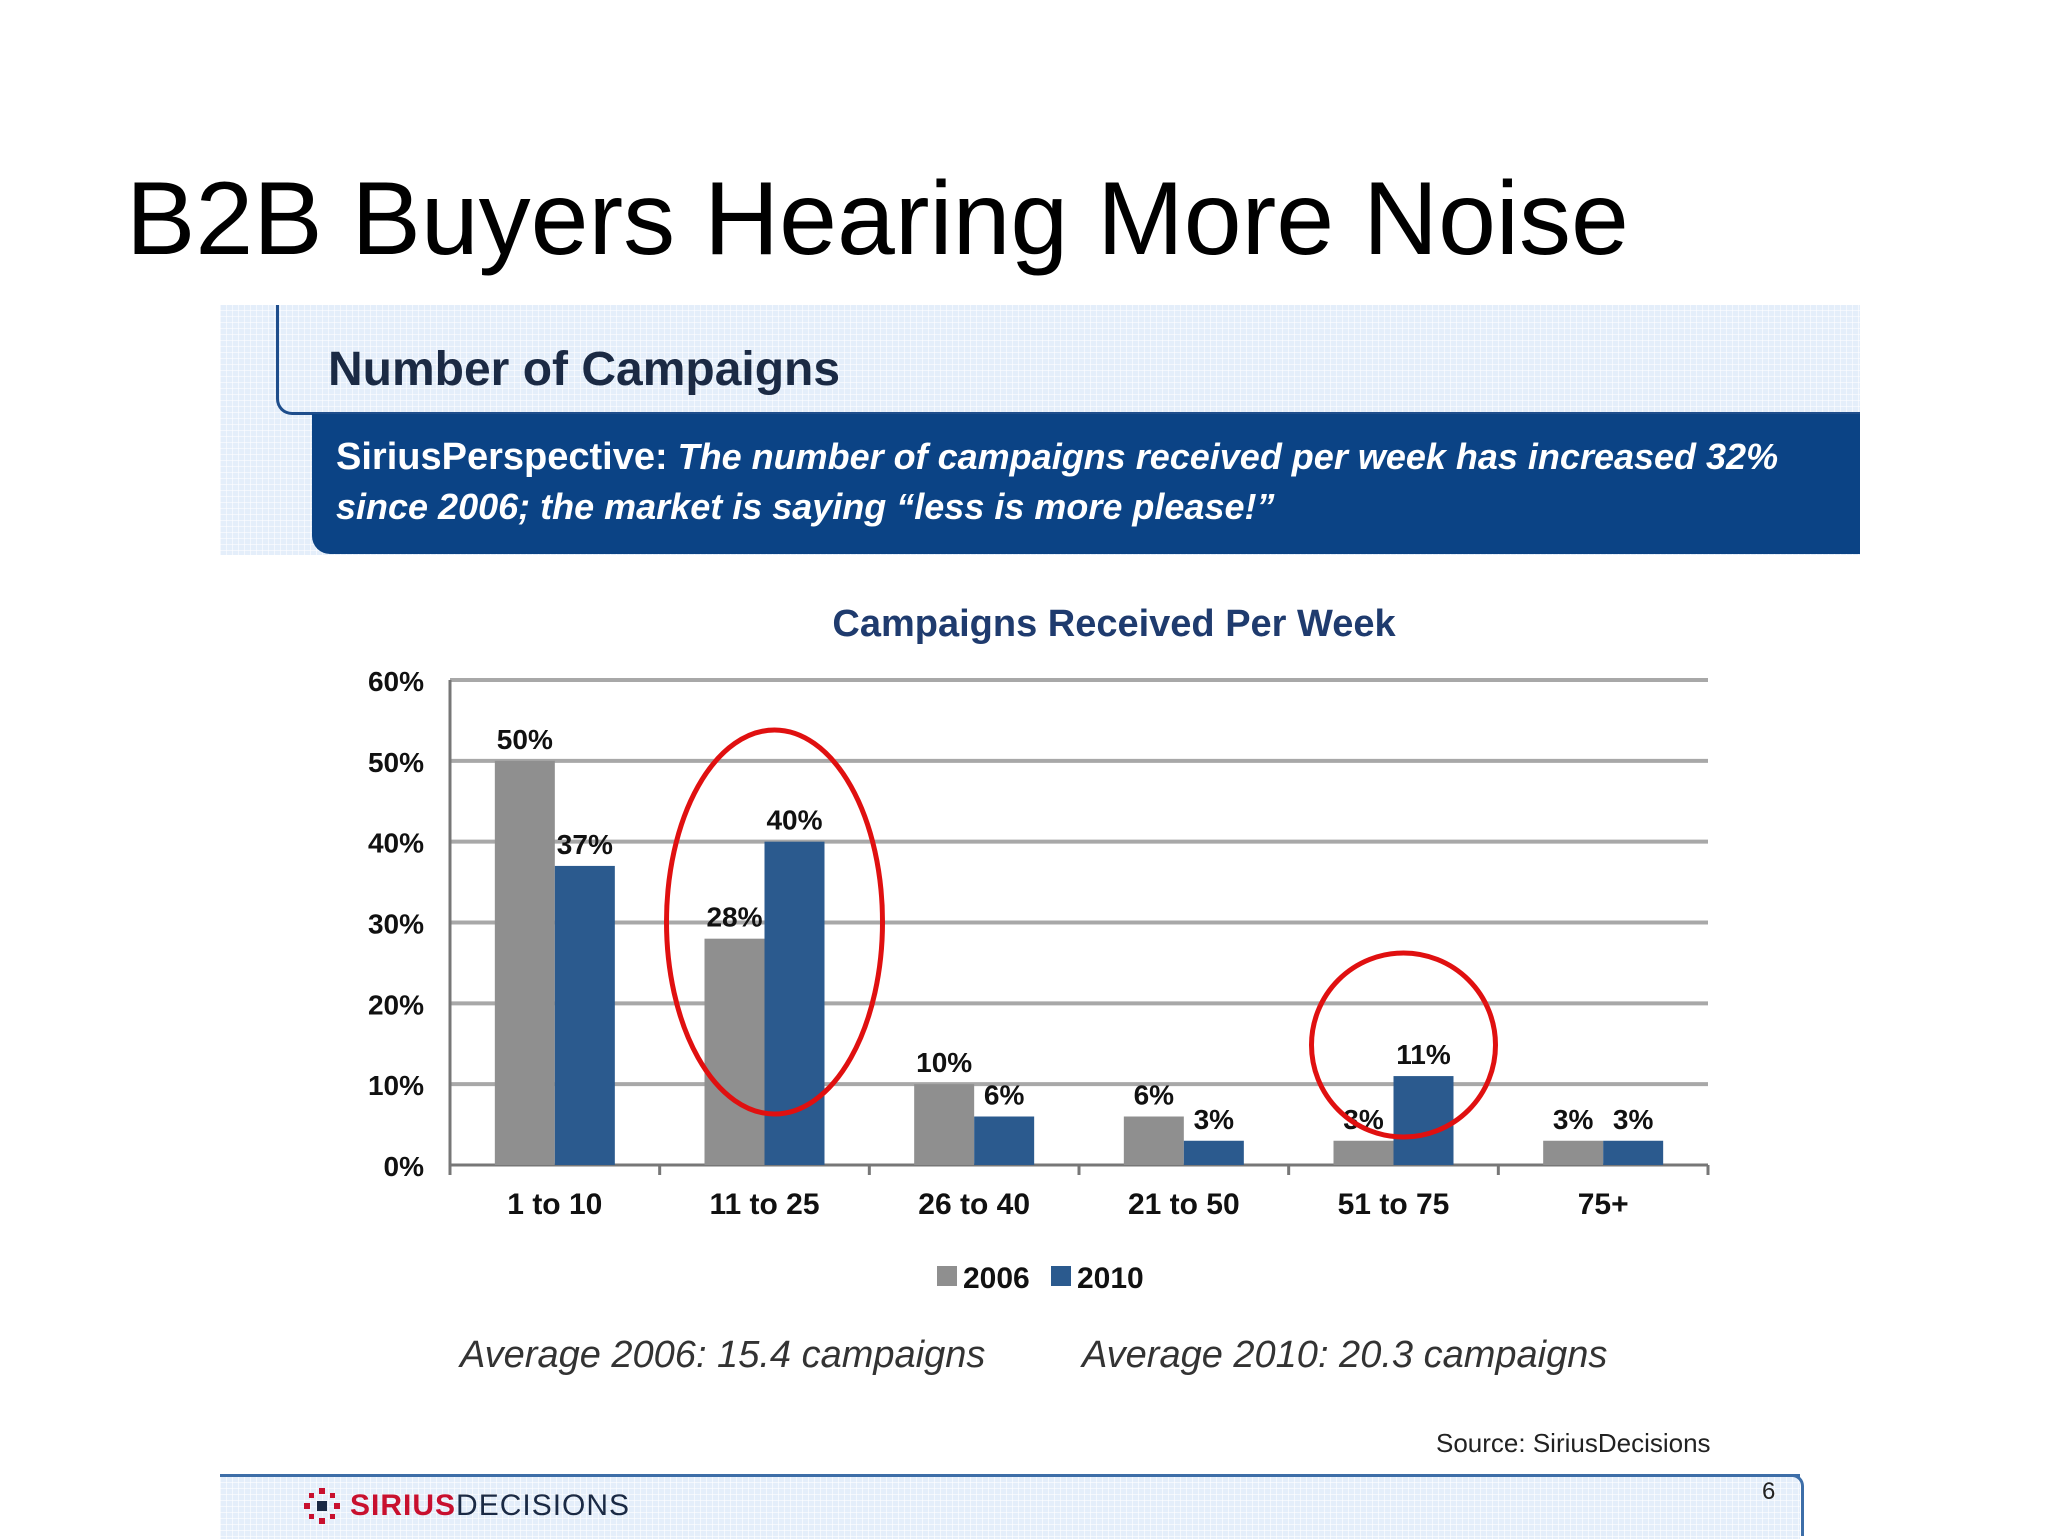 Image resolution: width=2048 pixels, height=1539 pixels. I want to click on data-label: 50%, so click(525, 739).